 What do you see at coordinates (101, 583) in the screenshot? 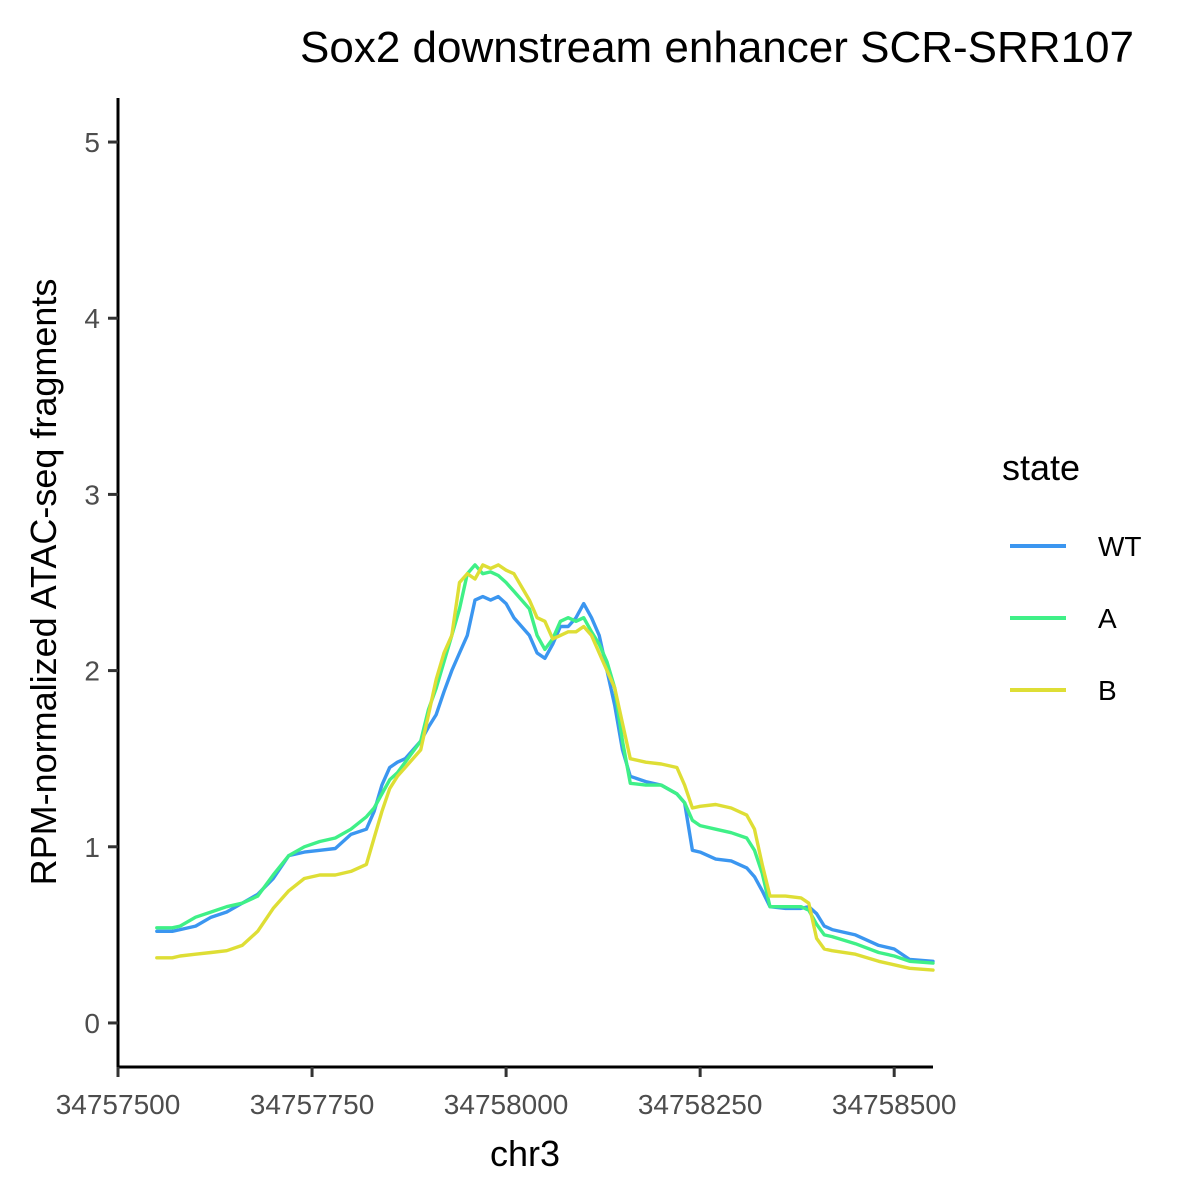
I see `y-axis-ticks: 0 1 2 3 4 5` at bounding box center [101, 583].